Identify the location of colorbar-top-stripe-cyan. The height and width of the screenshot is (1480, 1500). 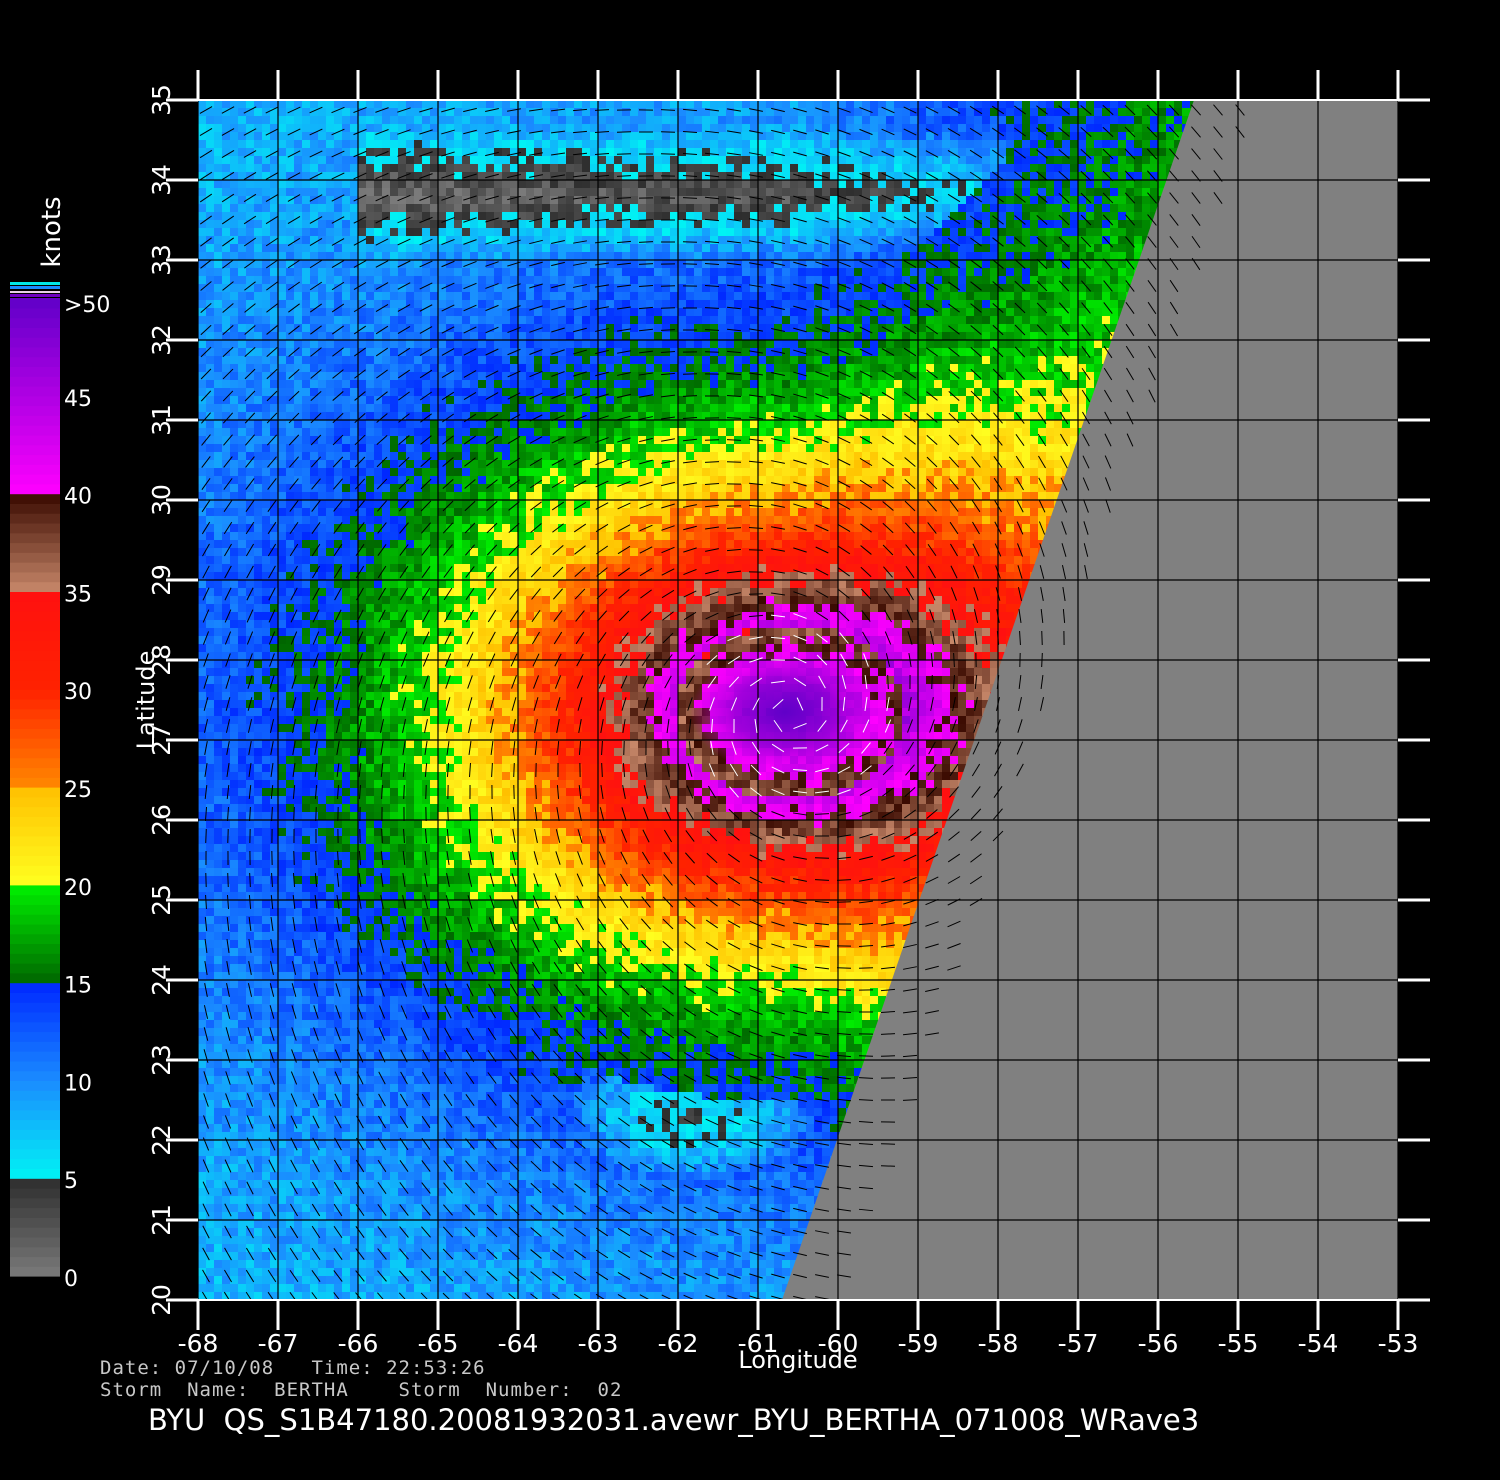
(35, 283).